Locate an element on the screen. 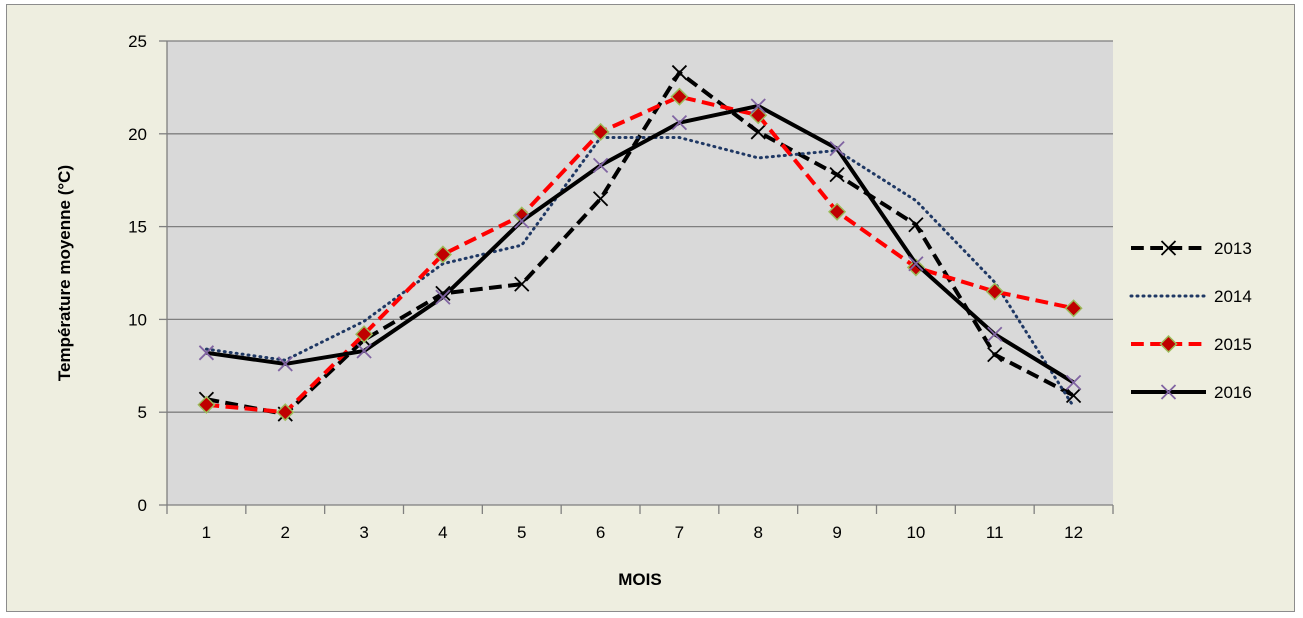  y-tick-label: 5 is located at coordinates (142, 412).